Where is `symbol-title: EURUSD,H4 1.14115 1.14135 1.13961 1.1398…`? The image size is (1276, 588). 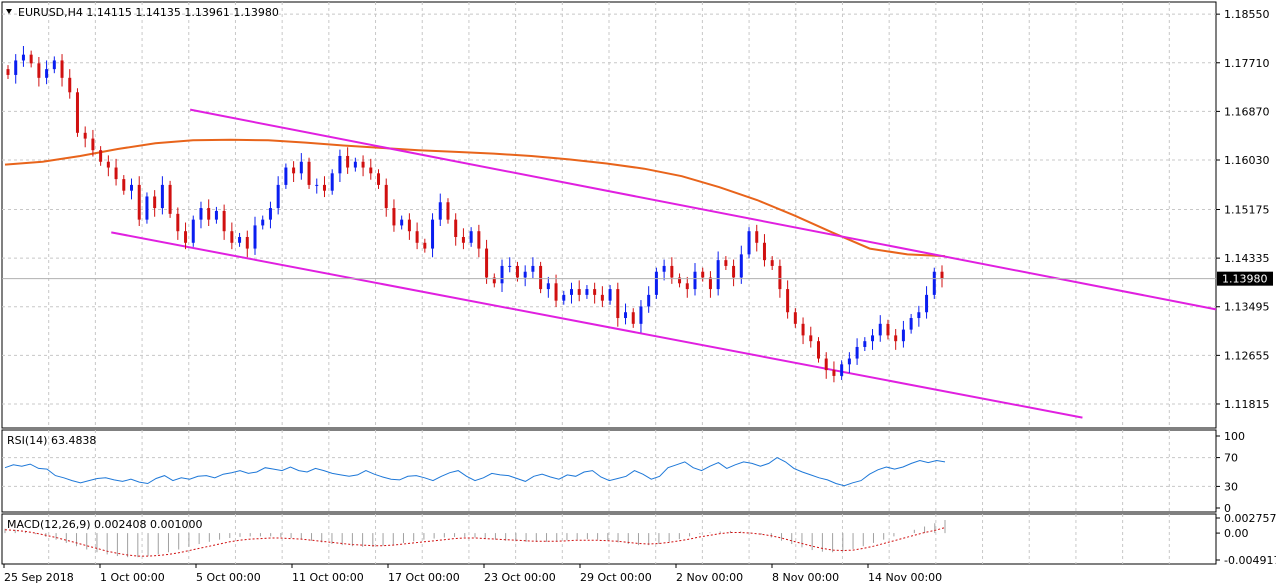 symbol-title: EURUSD,H4 1.14115 1.14135 1.13961 1.1398… is located at coordinates (148, 12).